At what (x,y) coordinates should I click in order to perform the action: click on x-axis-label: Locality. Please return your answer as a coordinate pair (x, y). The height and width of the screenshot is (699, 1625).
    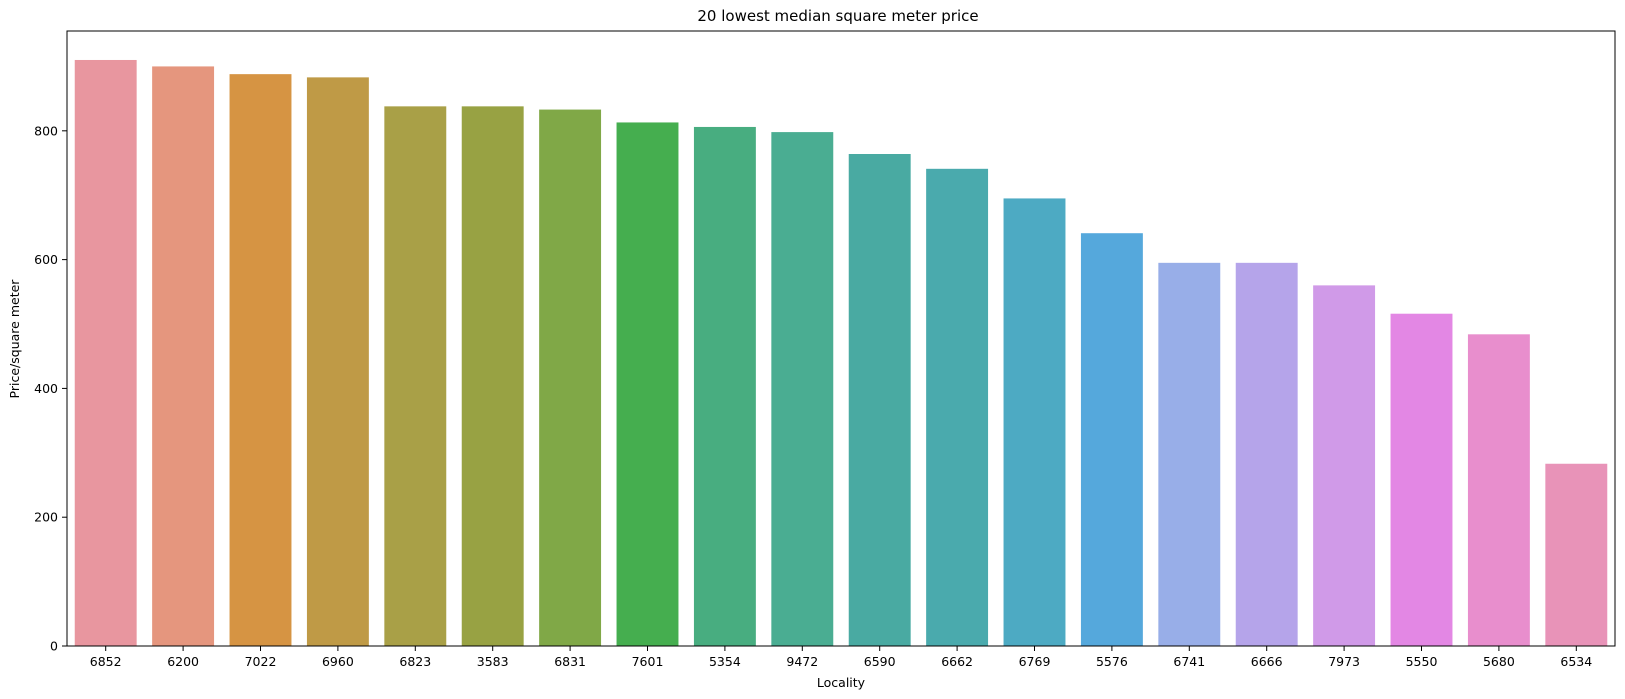
    Looking at the image, I should click on (841, 682).